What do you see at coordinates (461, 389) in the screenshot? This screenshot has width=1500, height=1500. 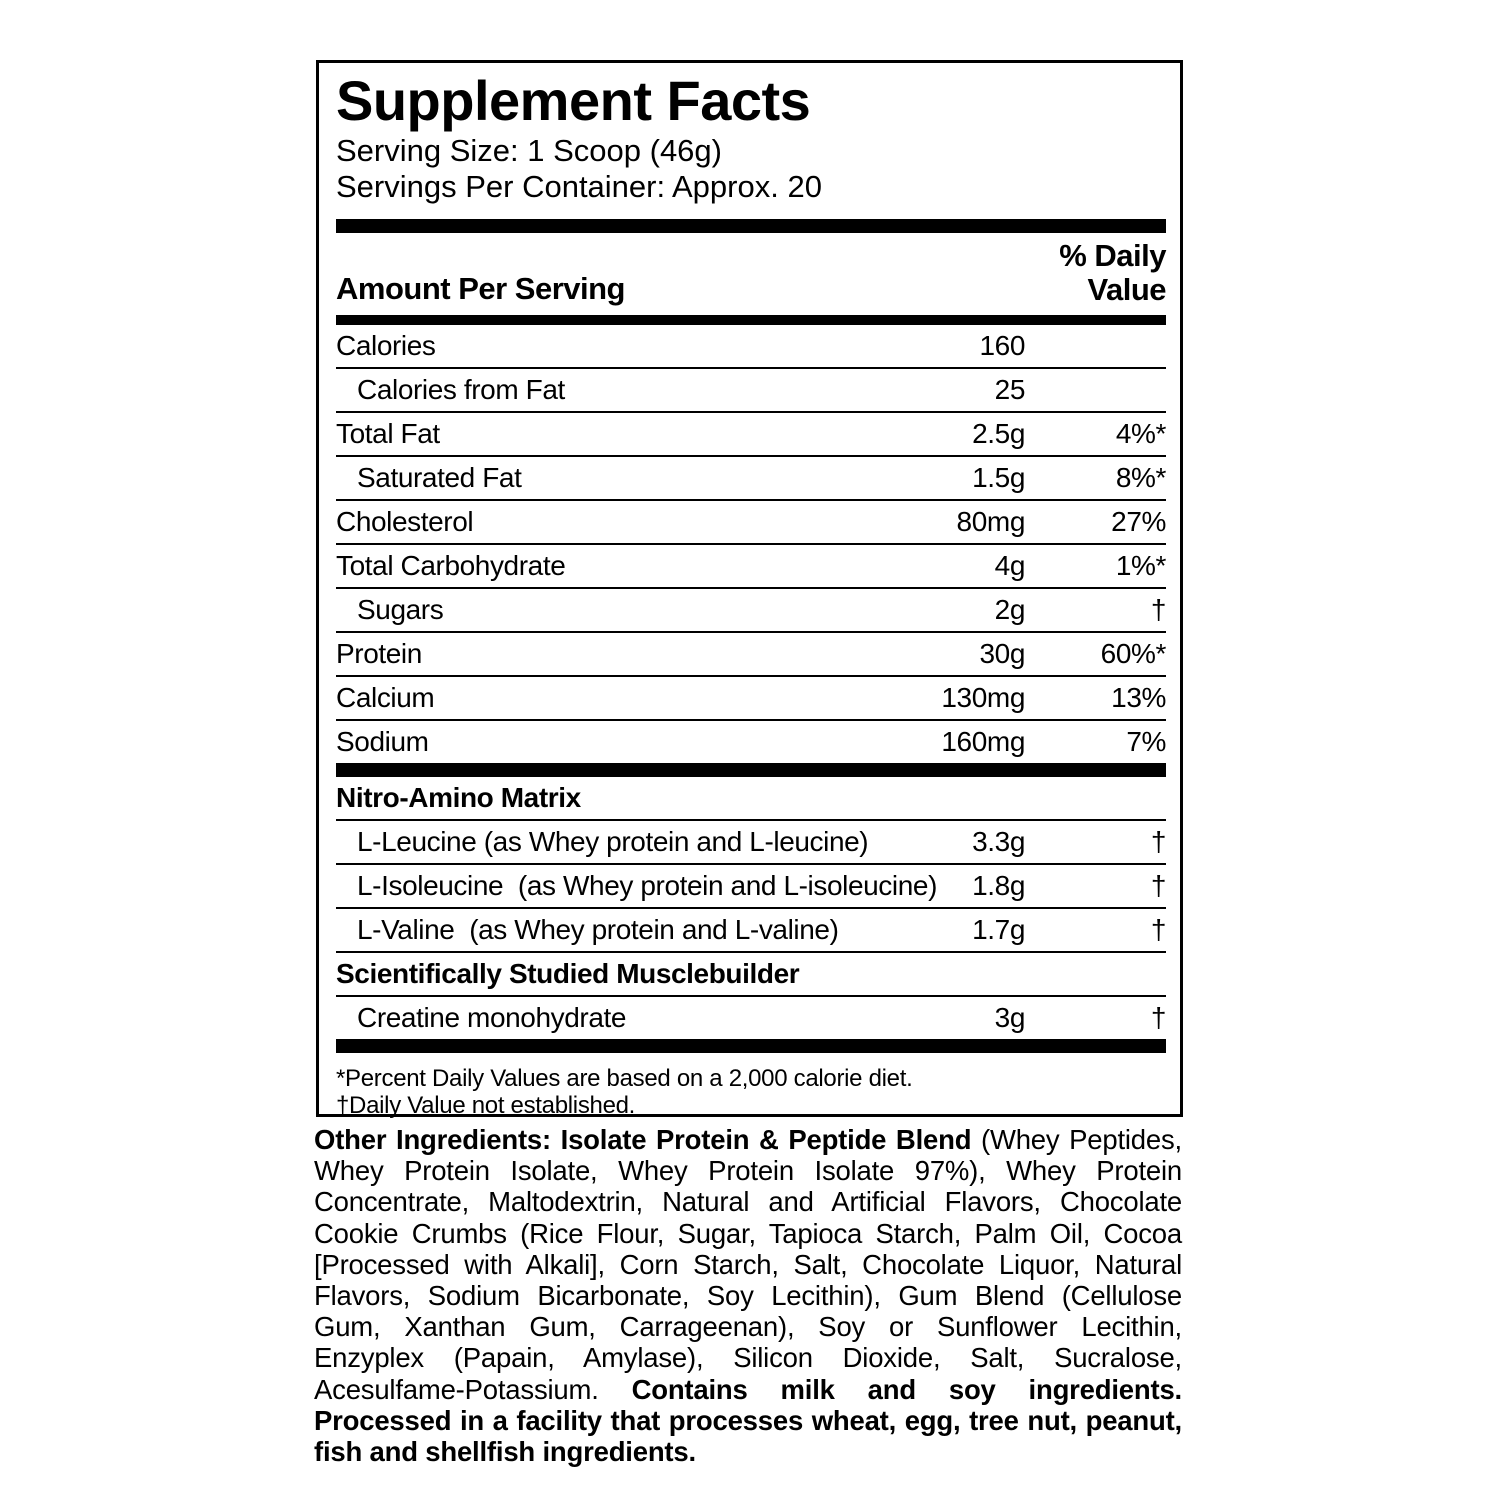 I see `row-label: Calories from Fat` at bounding box center [461, 389].